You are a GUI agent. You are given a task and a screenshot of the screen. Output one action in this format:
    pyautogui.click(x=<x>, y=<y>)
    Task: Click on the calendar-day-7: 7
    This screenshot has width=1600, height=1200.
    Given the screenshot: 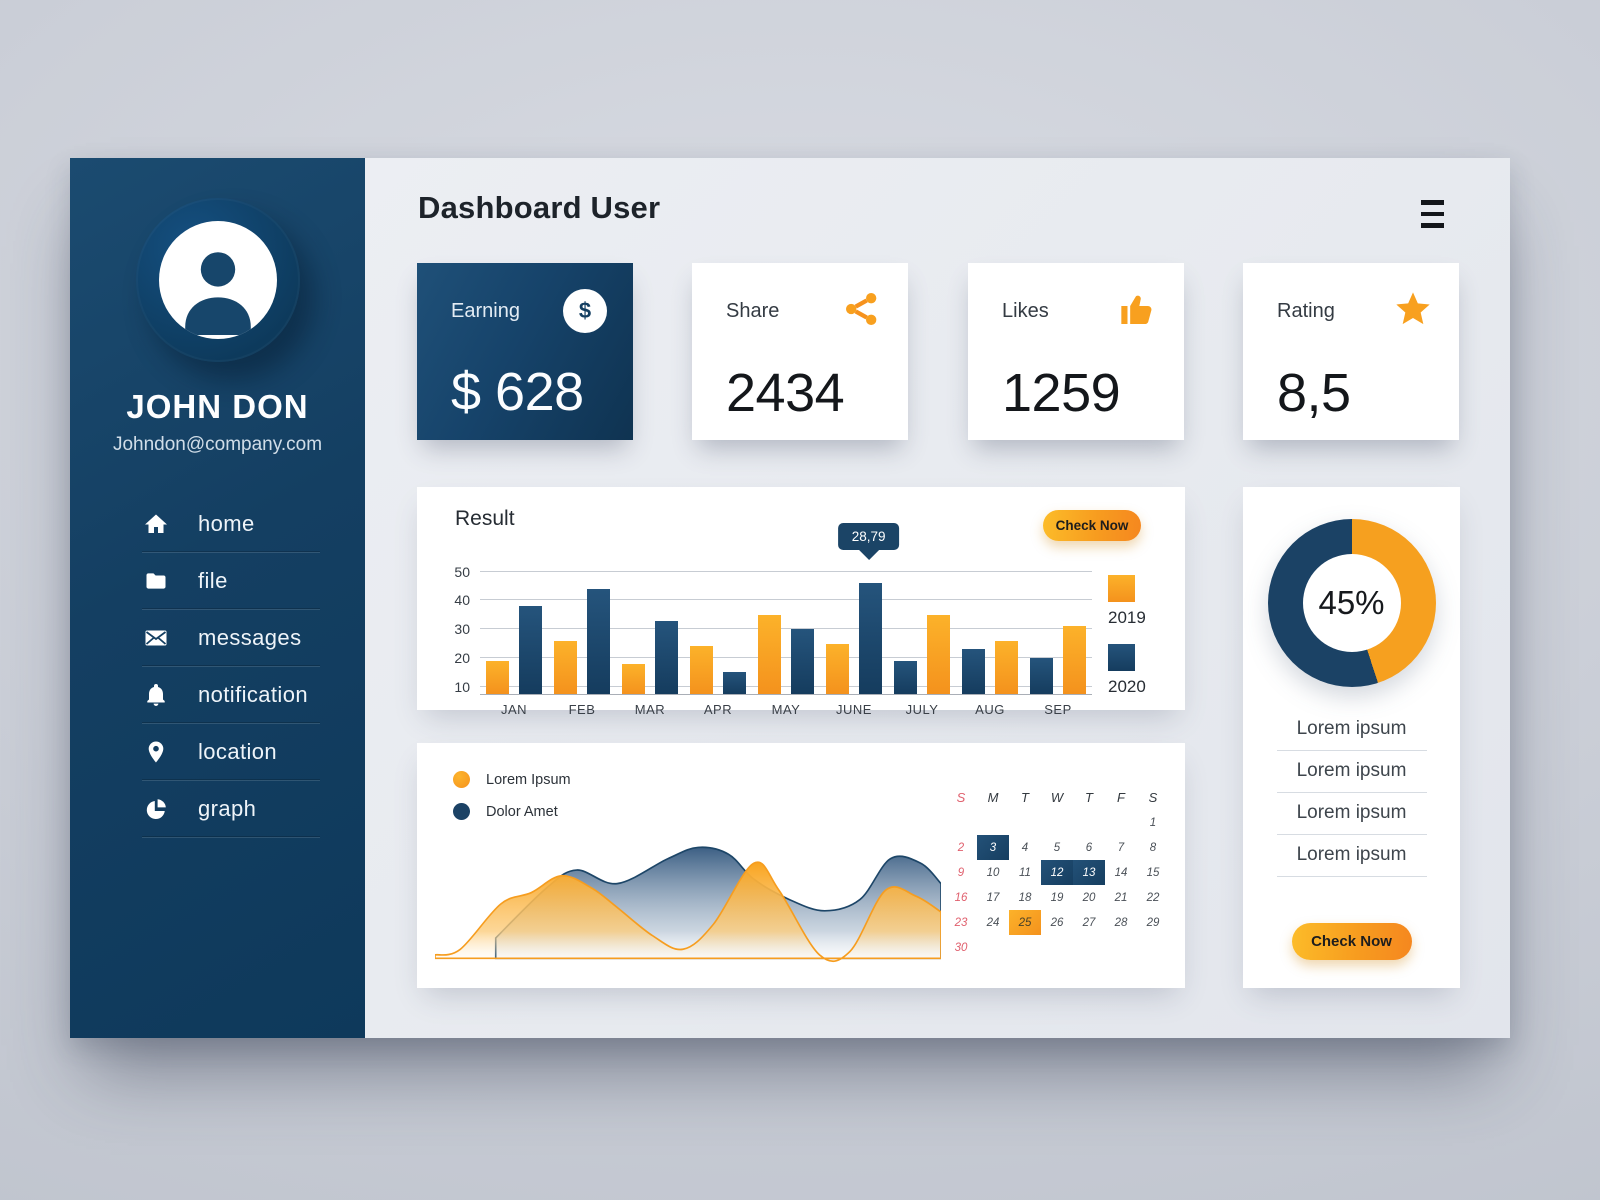 What is the action you would take?
    pyautogui.click(x=1121, y=847)
    